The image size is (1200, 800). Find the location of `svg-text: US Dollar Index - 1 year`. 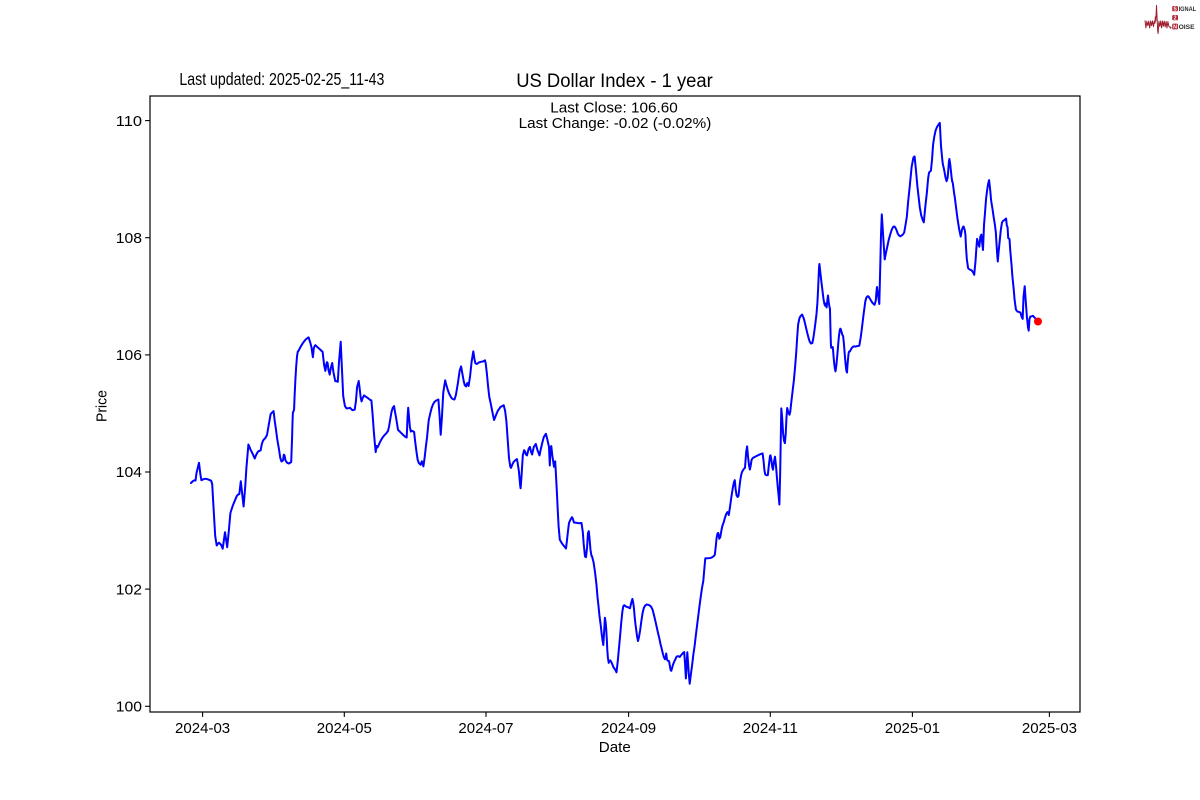

svg-text: US Dollar Index - 1 year is located at coordinates (614, 81).